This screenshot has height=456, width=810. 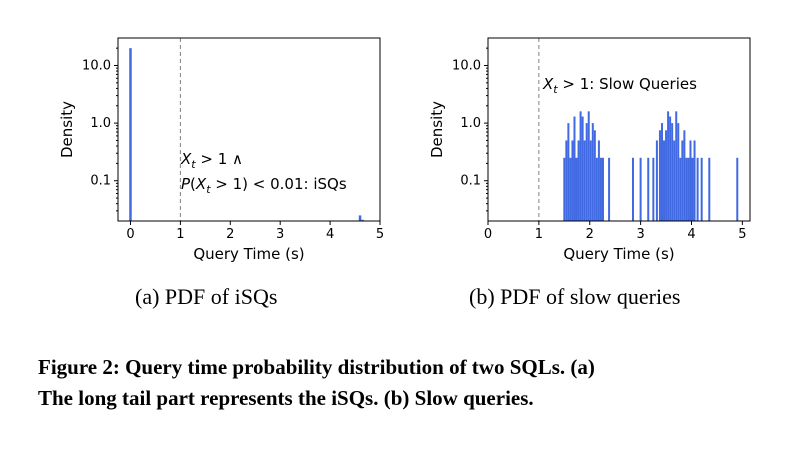 I want to click on chart-left-x-tick-label: 5, so click(x=380, y=234).